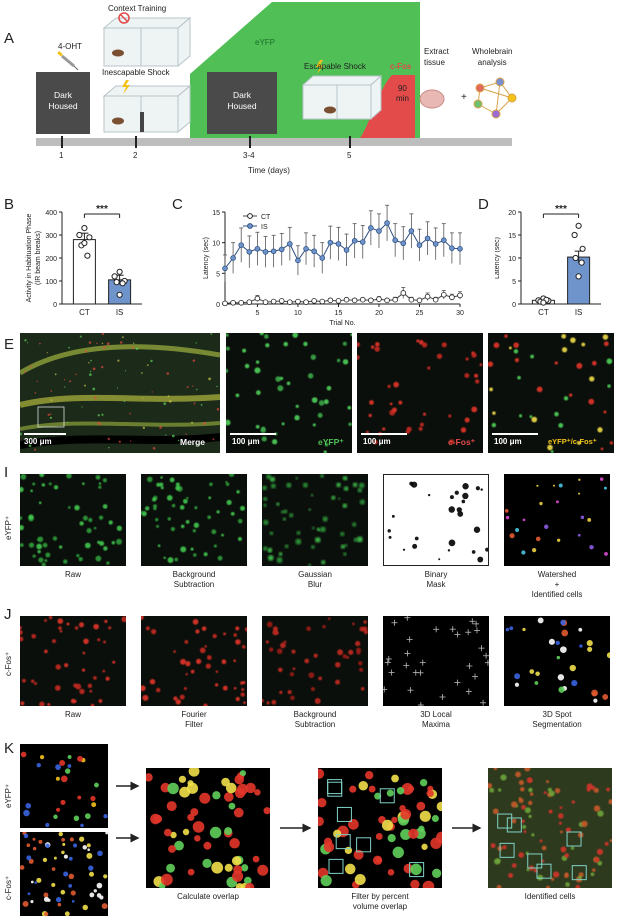 The width and height of the screenshot is (617, 916). I want to click on cfos-local-maxima-image, so click(436, 661).